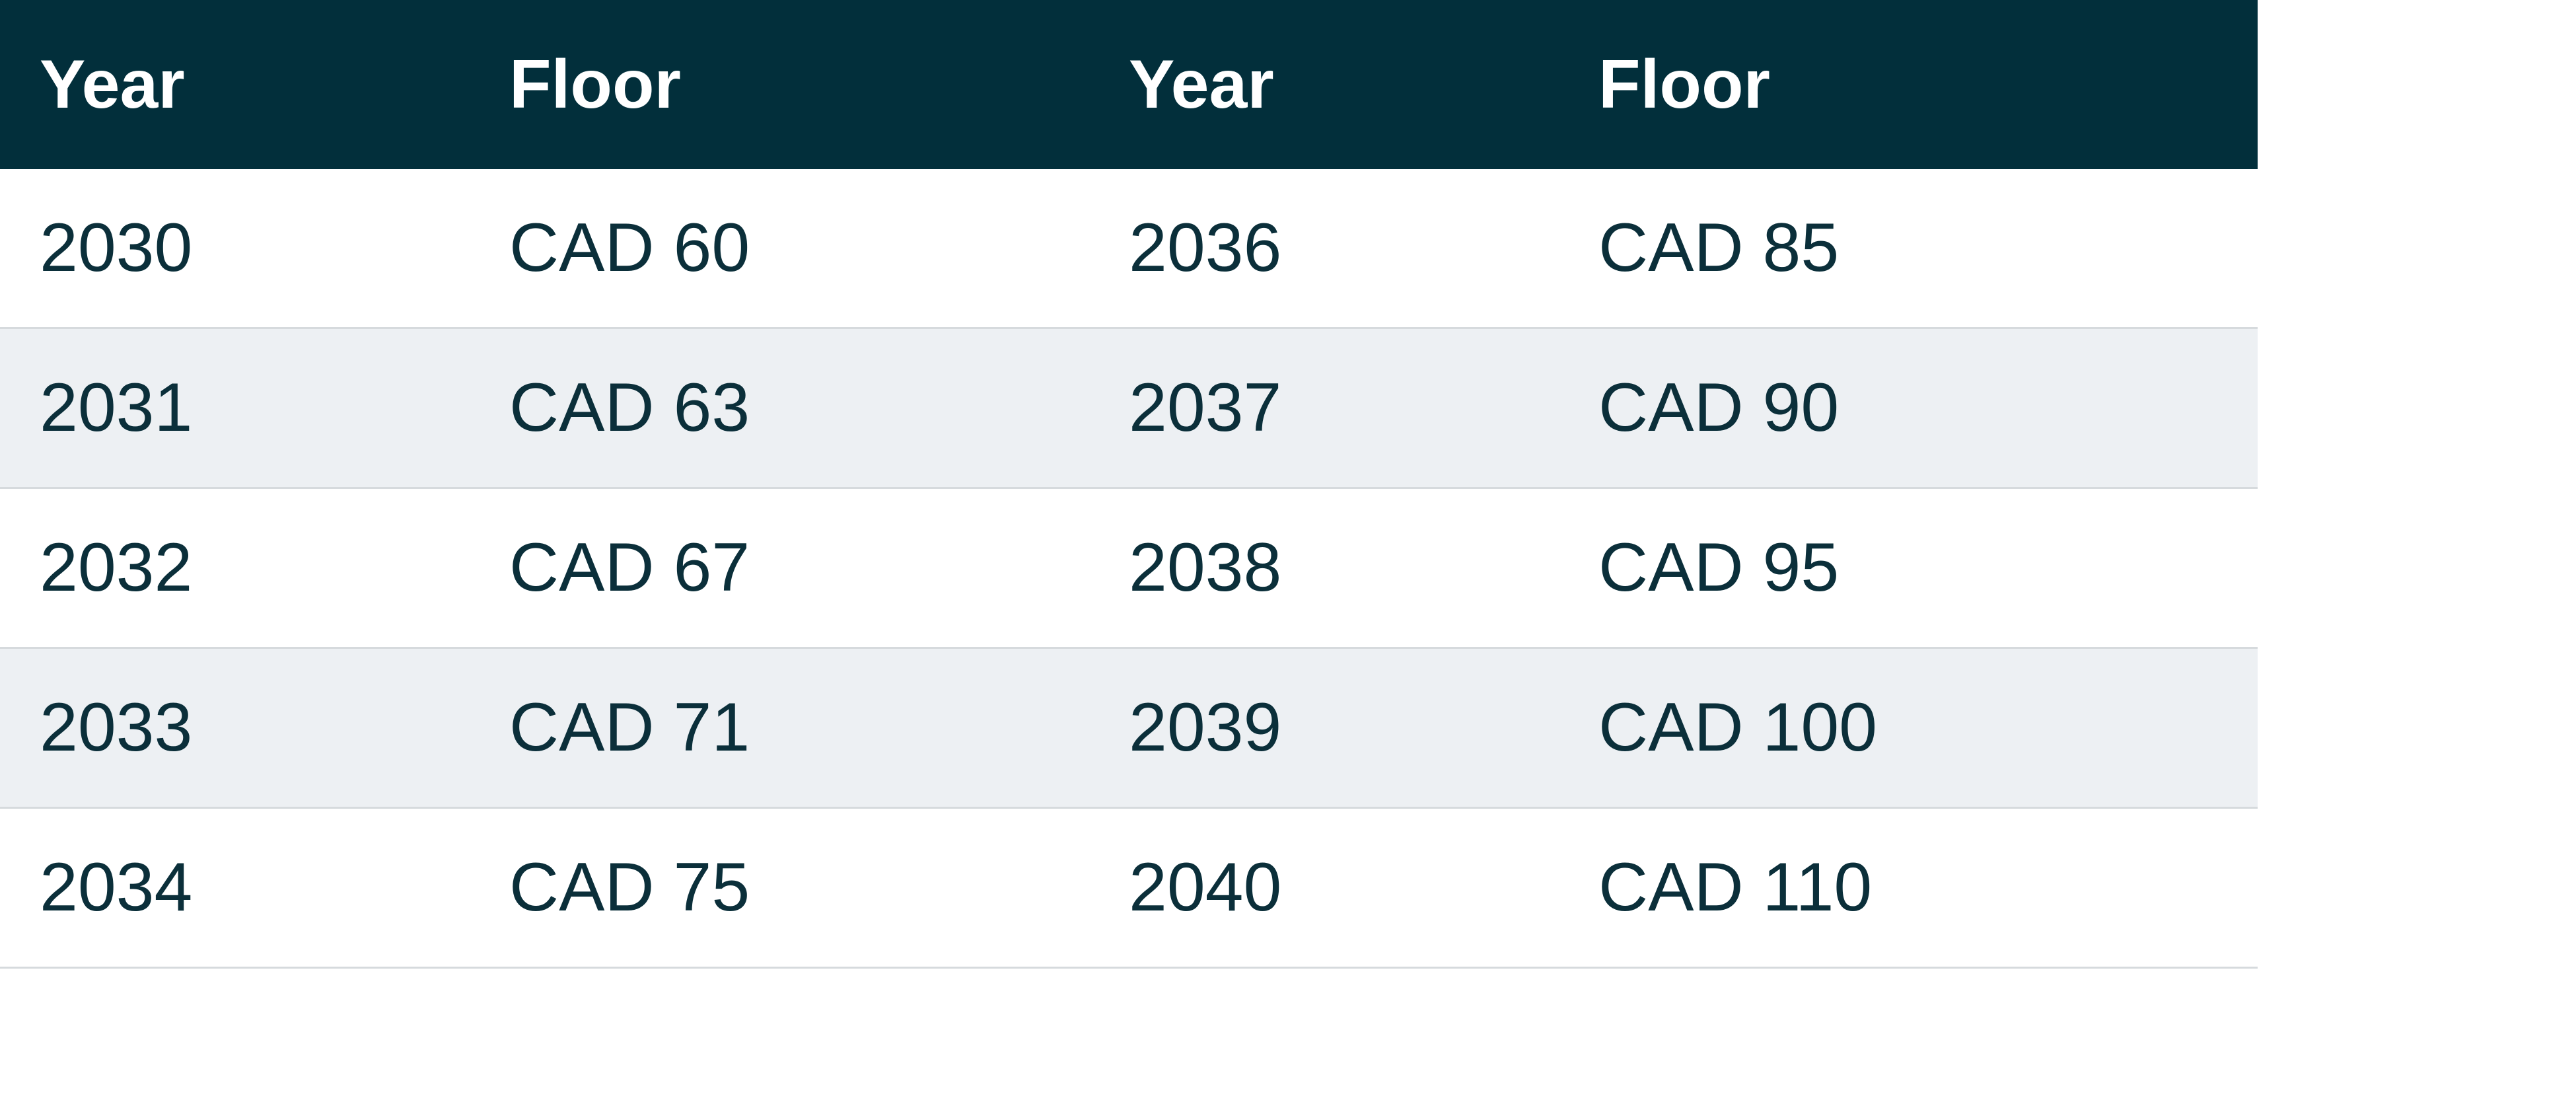 The image size is (2576, 1112). What do you see at coordinates (1737, 727) in the screenshot?
I see `table-cell: CAD 100` at bounding box center [1737, 727].